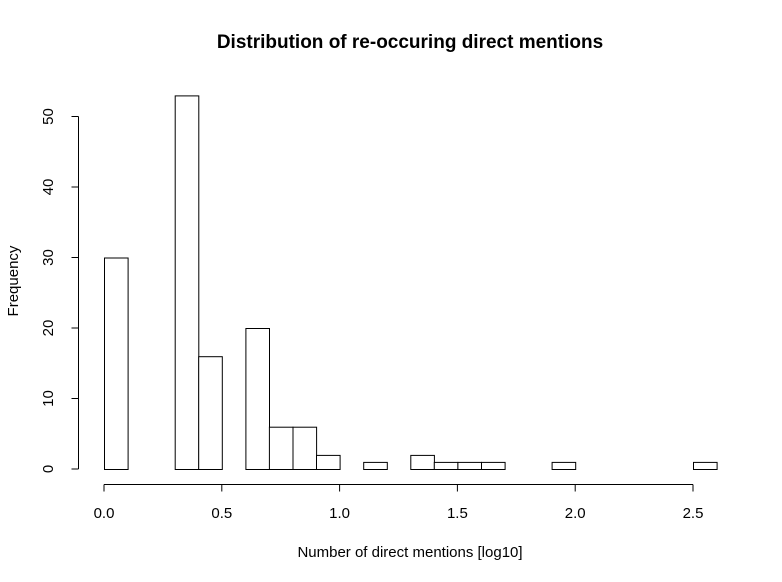 The image size is (782, 582). What do you see at coordinates (693, 513) in the screenshot?
I see `x-tick-label: 2.5` at bounding box center [693, 513].